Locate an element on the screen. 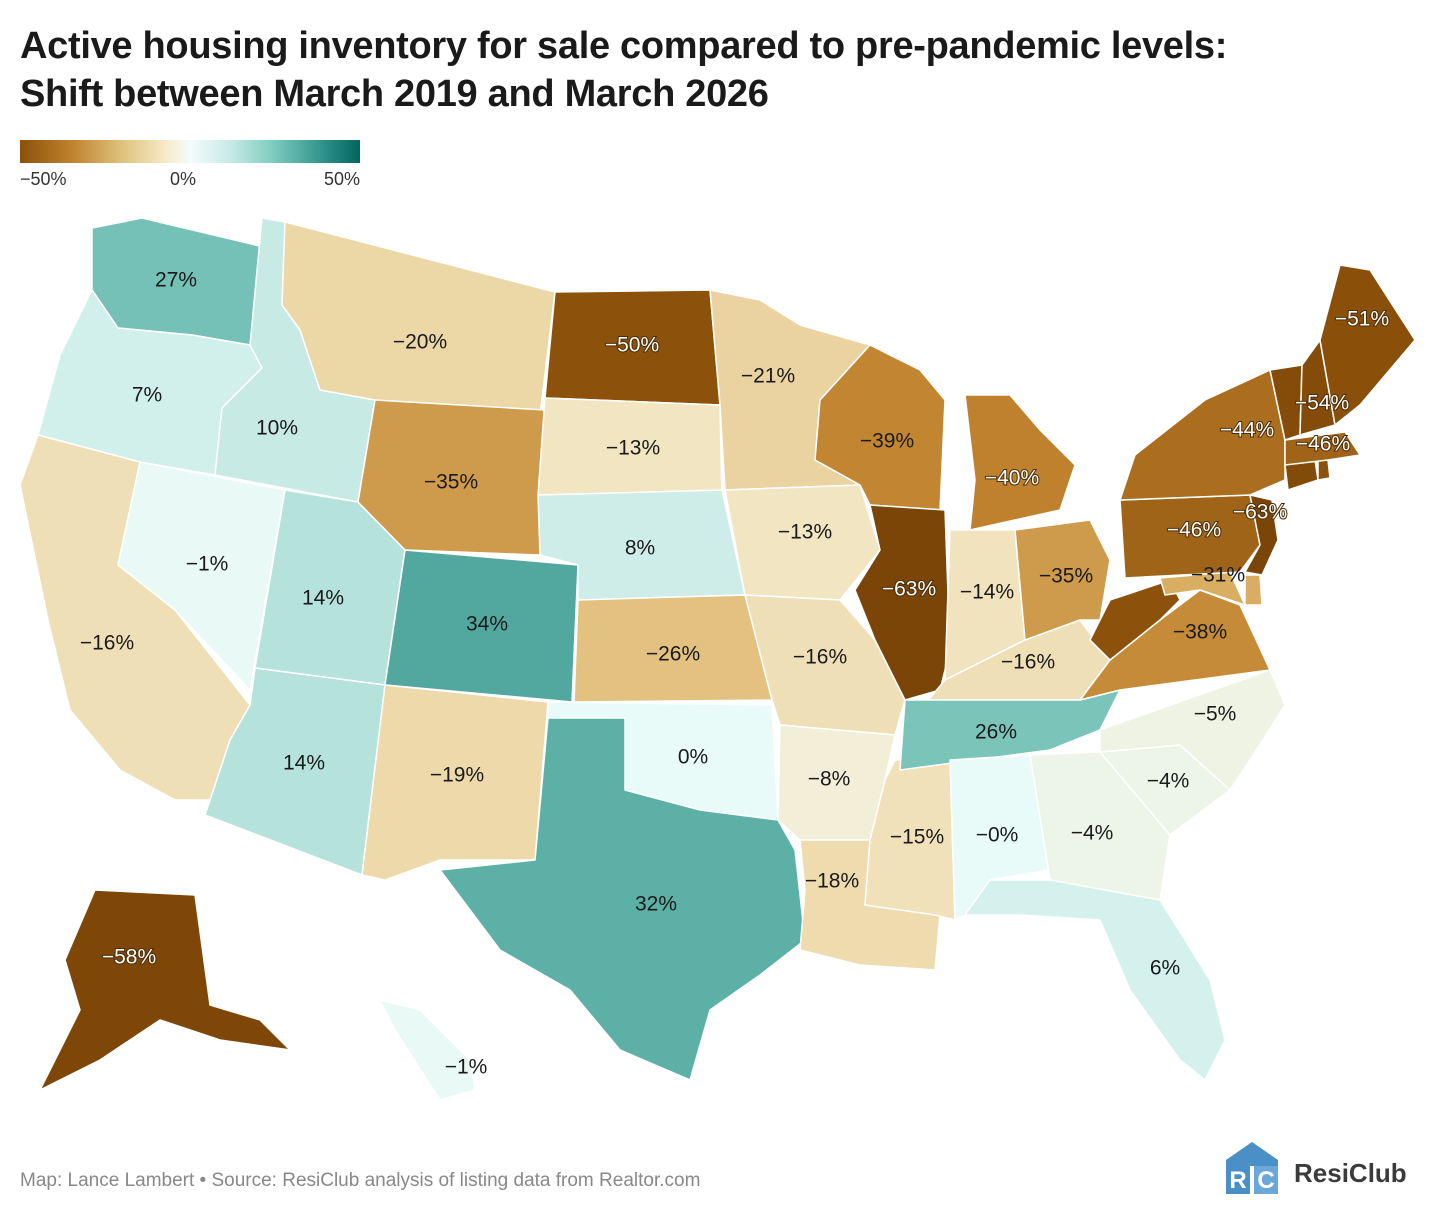  state-mi is located at coordinates (1020, 462).